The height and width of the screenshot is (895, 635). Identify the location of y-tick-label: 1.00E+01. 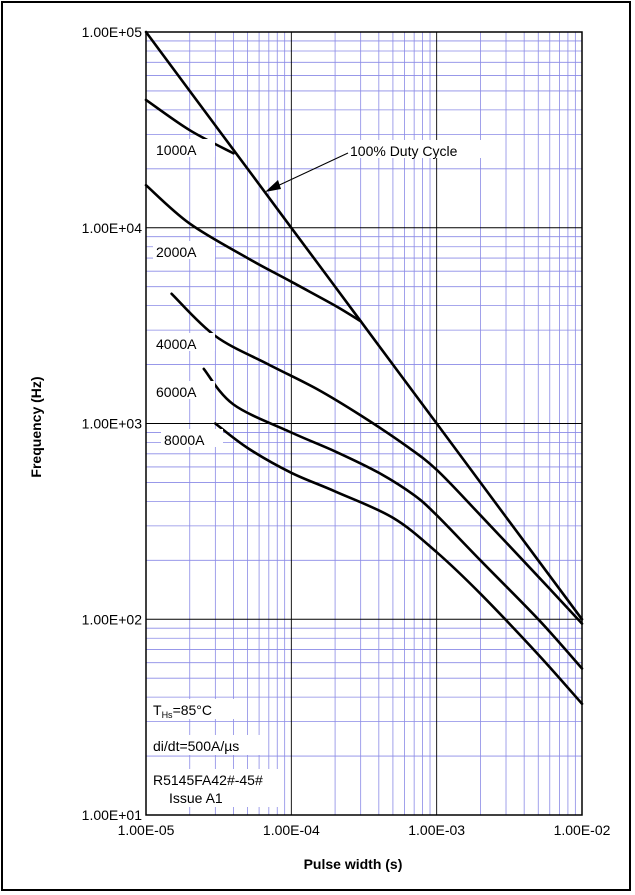
(112, 815).